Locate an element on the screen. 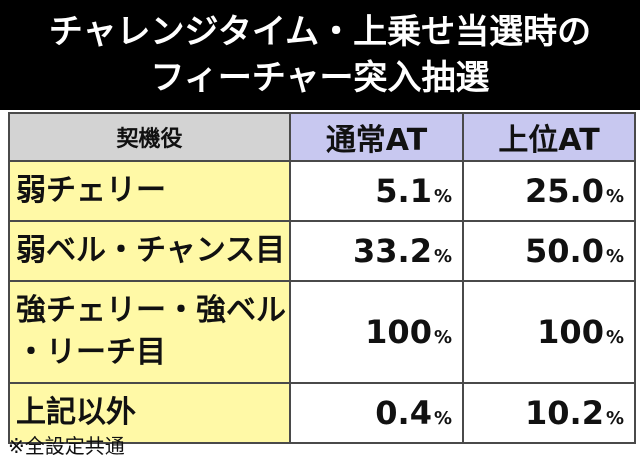  header-row: 契機役 通常AT 上位AT is located at coordinates (322, 137).